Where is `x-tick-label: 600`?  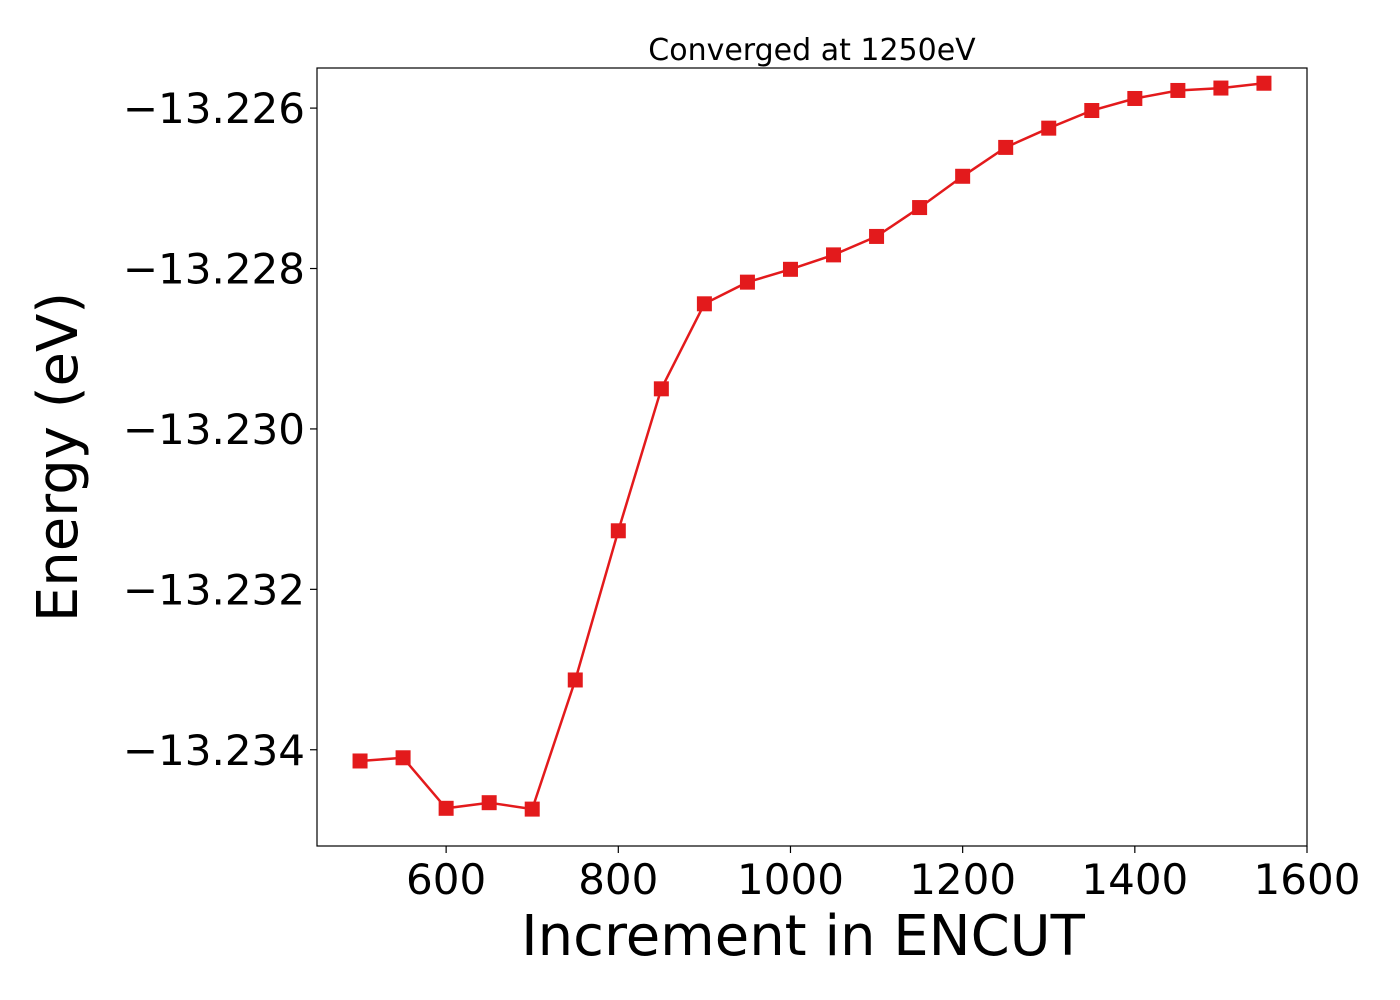
x-tick-label: 600 is located at coordinates (446, 879).